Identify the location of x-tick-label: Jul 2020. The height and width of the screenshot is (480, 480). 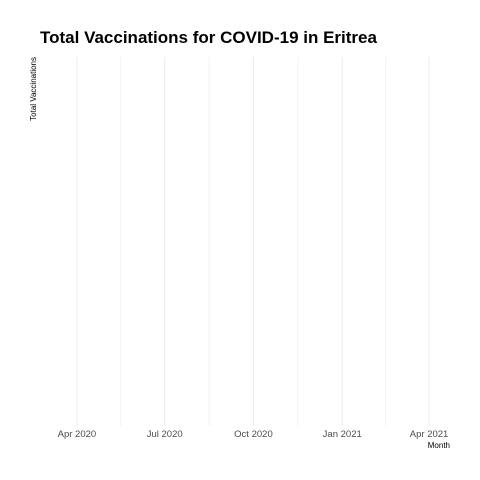
(165, 434).